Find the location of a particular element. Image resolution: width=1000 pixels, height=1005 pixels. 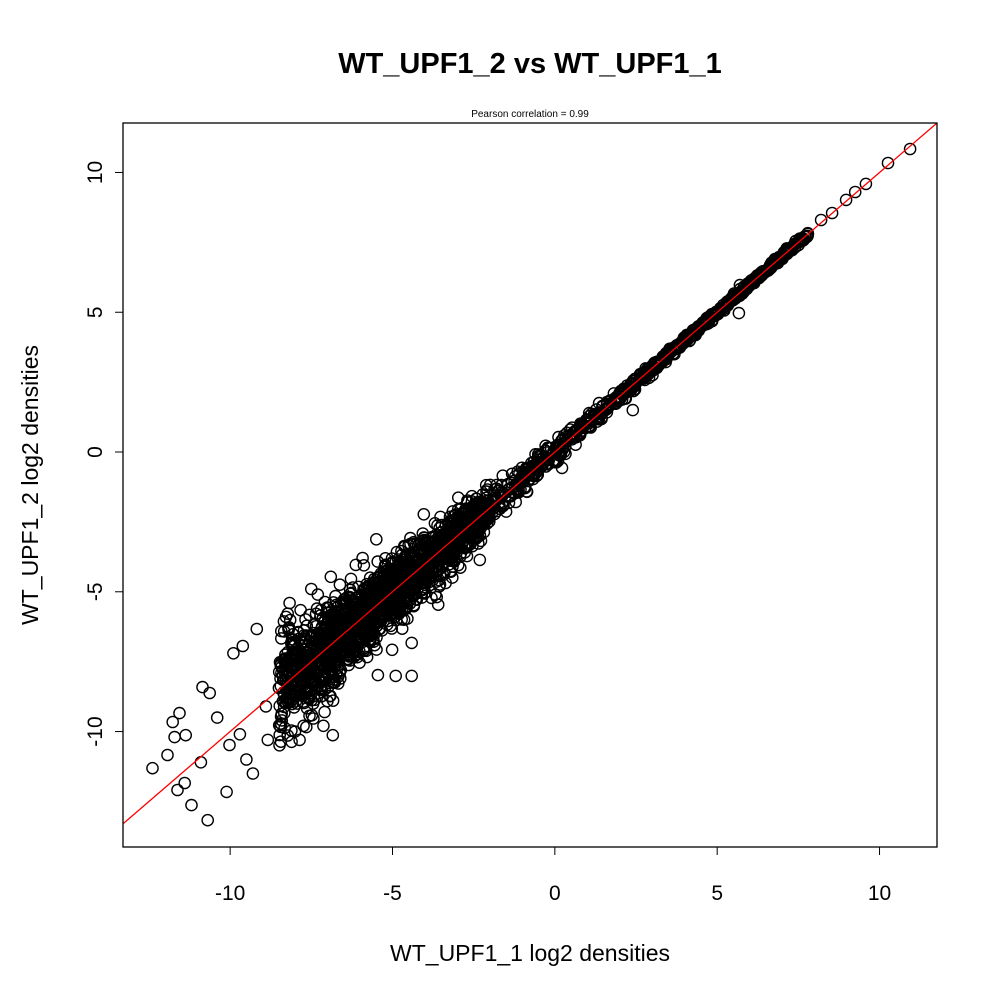

x-tick-label: 5 is located at coordinates (717, 893).